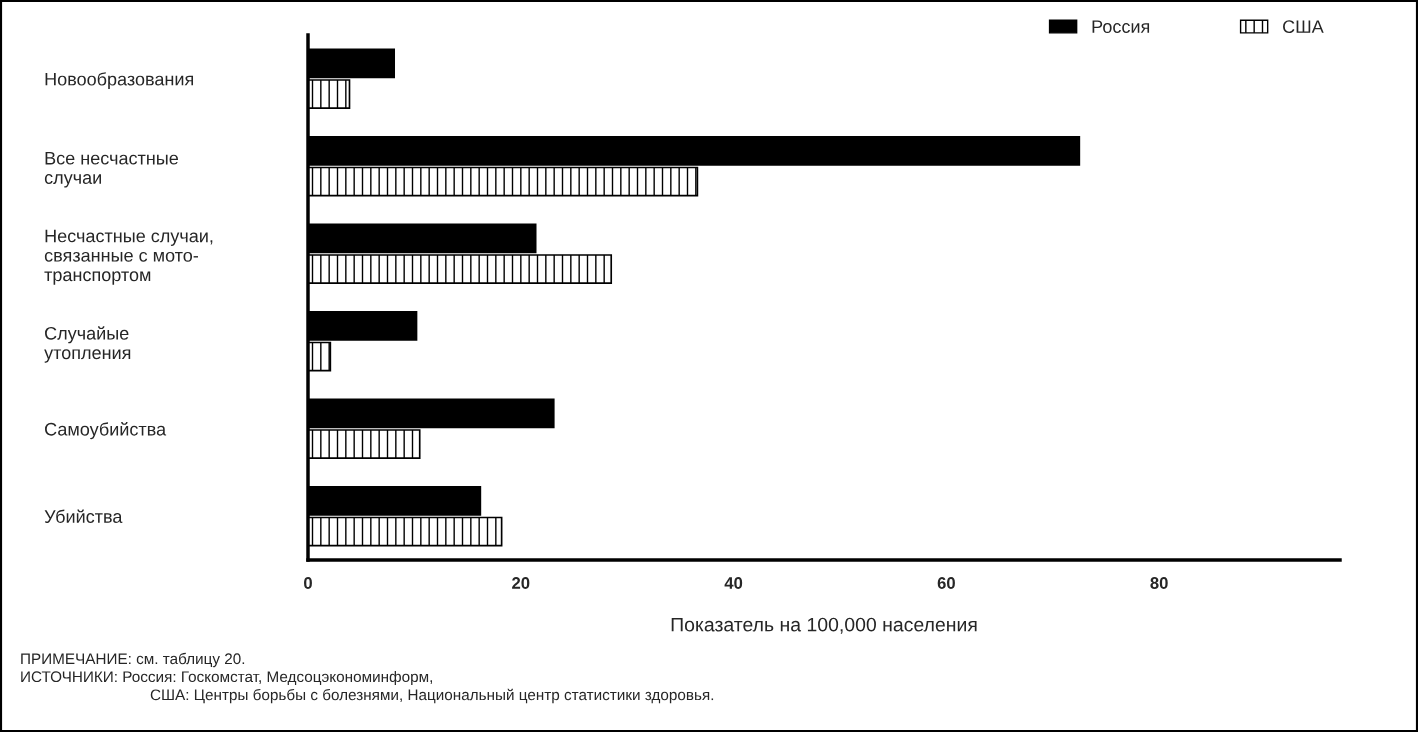 The image size is (1418, 732). I want to click on x-tick-label: 80, so click(1159, 583).